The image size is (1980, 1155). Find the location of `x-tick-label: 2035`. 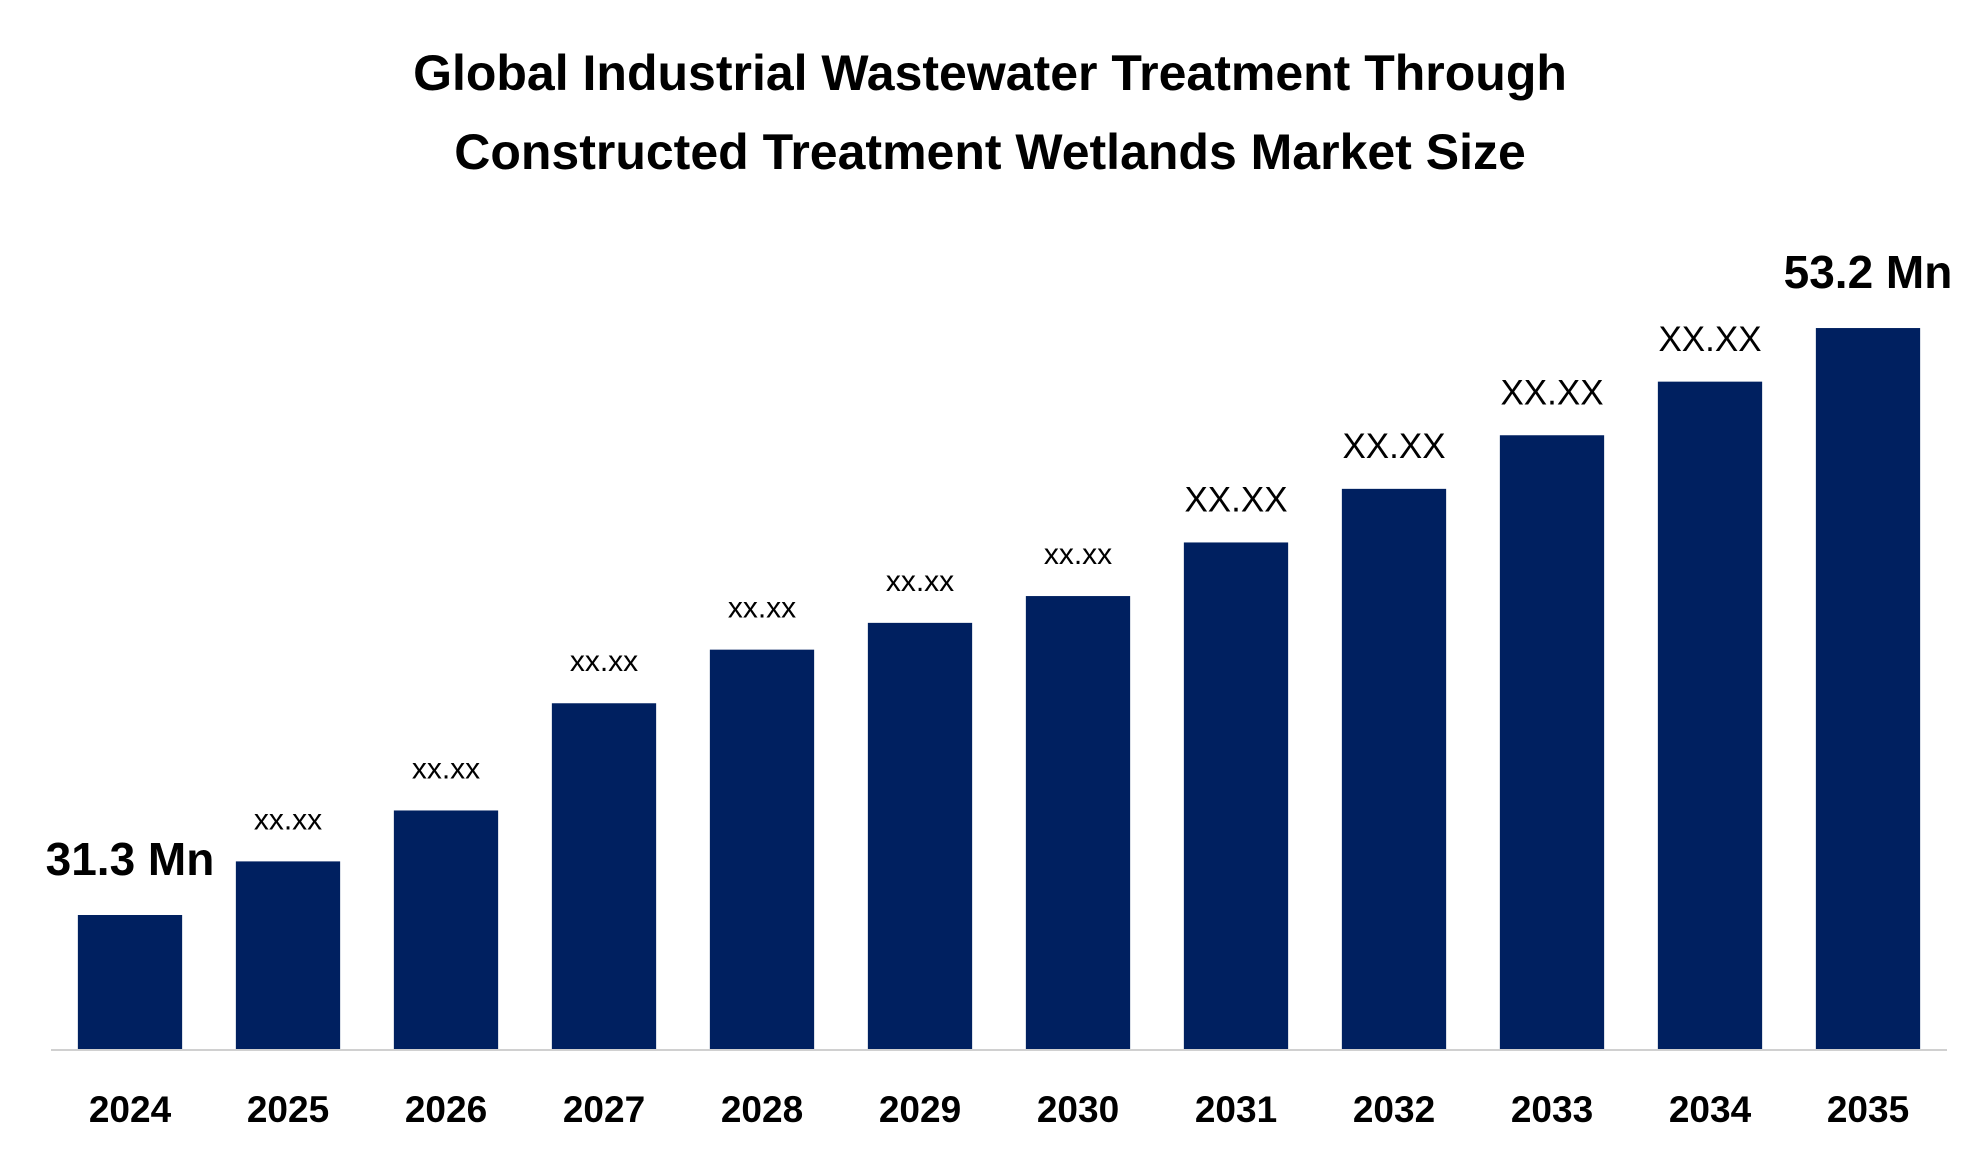

x-tick-label: 2035 is located at coordinates (1868, 1109).